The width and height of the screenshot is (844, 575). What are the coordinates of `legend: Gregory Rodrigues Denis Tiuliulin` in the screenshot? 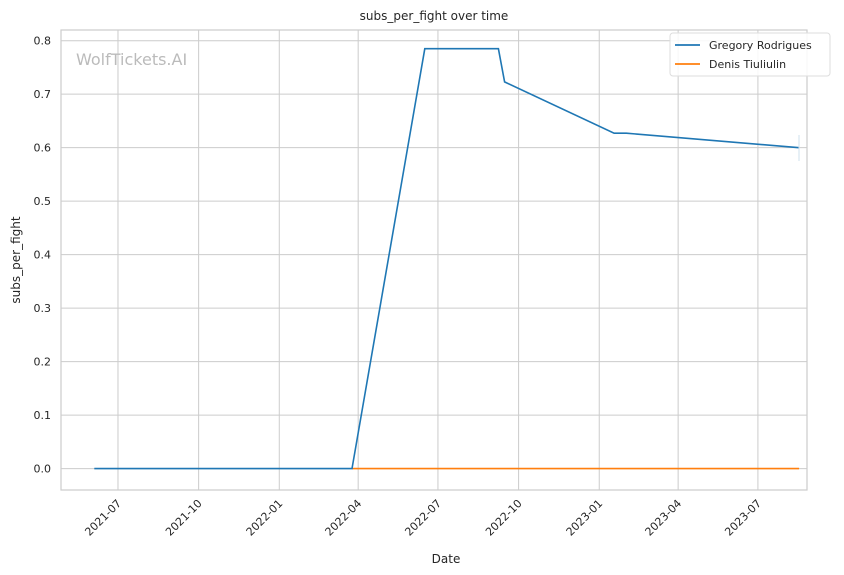 It's located at (750, 54).